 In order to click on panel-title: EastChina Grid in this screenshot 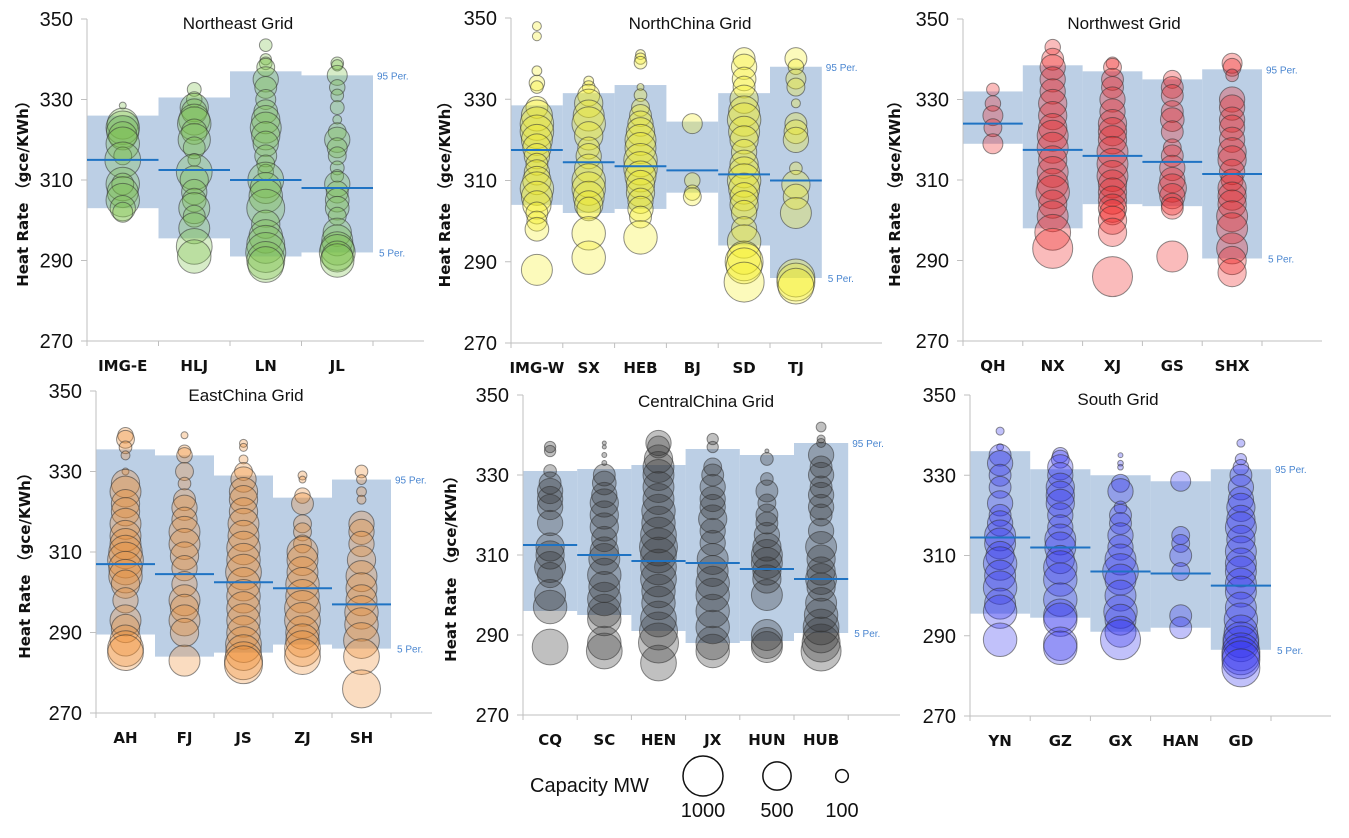, I will do `click(245, 395)`.